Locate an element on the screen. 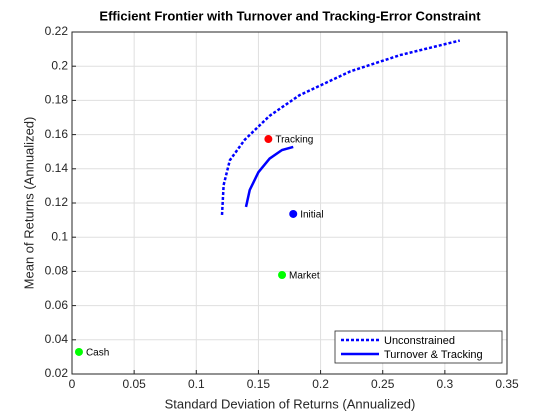 The height and width of the screenshot is (420, 560). x-tick-label: 0.15 is located at coordinates (259, 384).